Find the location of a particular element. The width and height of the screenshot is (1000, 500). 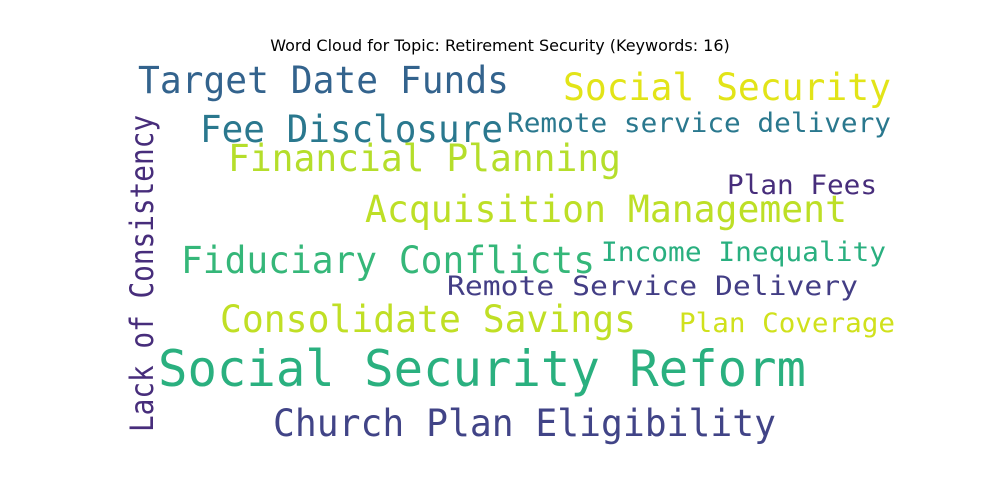

word-fiduciary-conflicts: Fiduciary Conflicts is located at coordinates (388, 260).